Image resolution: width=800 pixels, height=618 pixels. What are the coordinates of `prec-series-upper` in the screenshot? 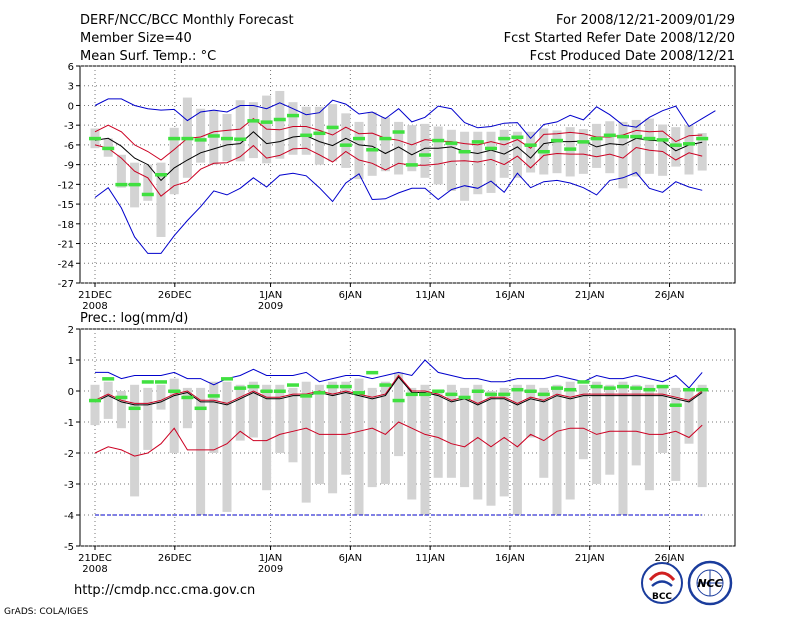 It's located at (398, 389).